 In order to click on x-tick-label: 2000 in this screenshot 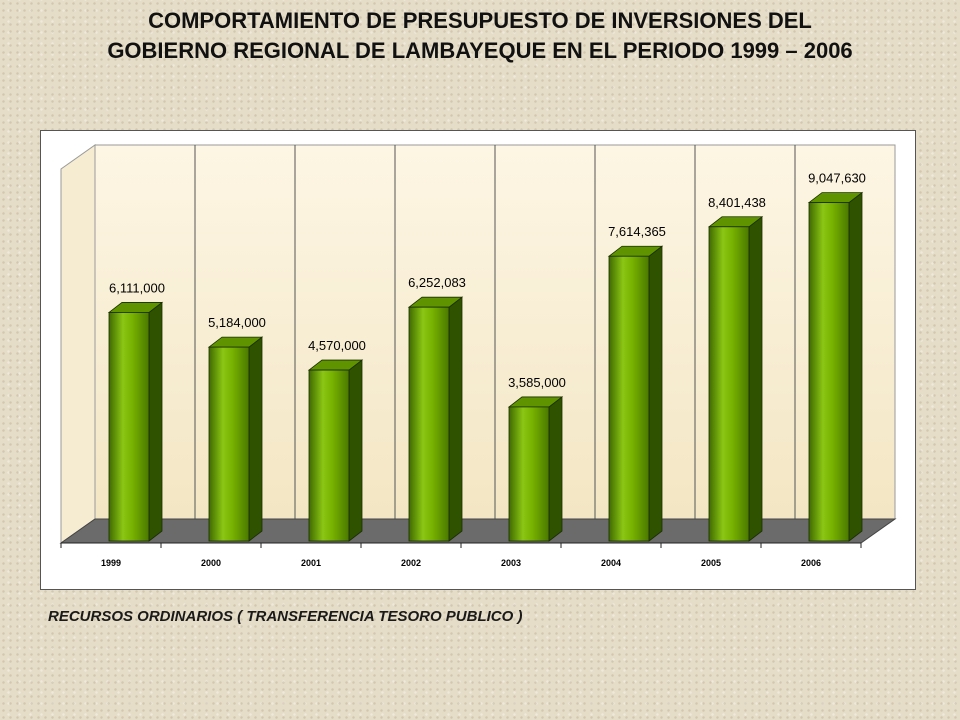, I will do `click(211, 563)`.